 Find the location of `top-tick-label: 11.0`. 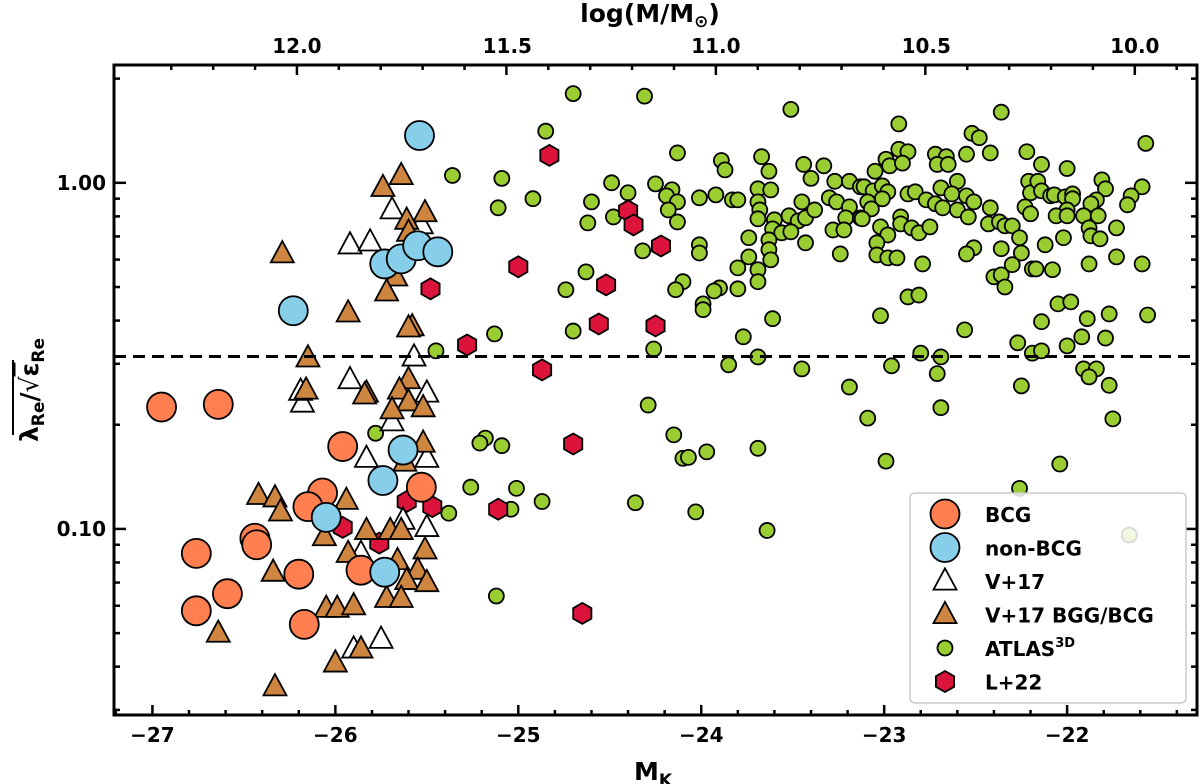

top-tick-label: 11.0 is located at coordinates (715, 46).